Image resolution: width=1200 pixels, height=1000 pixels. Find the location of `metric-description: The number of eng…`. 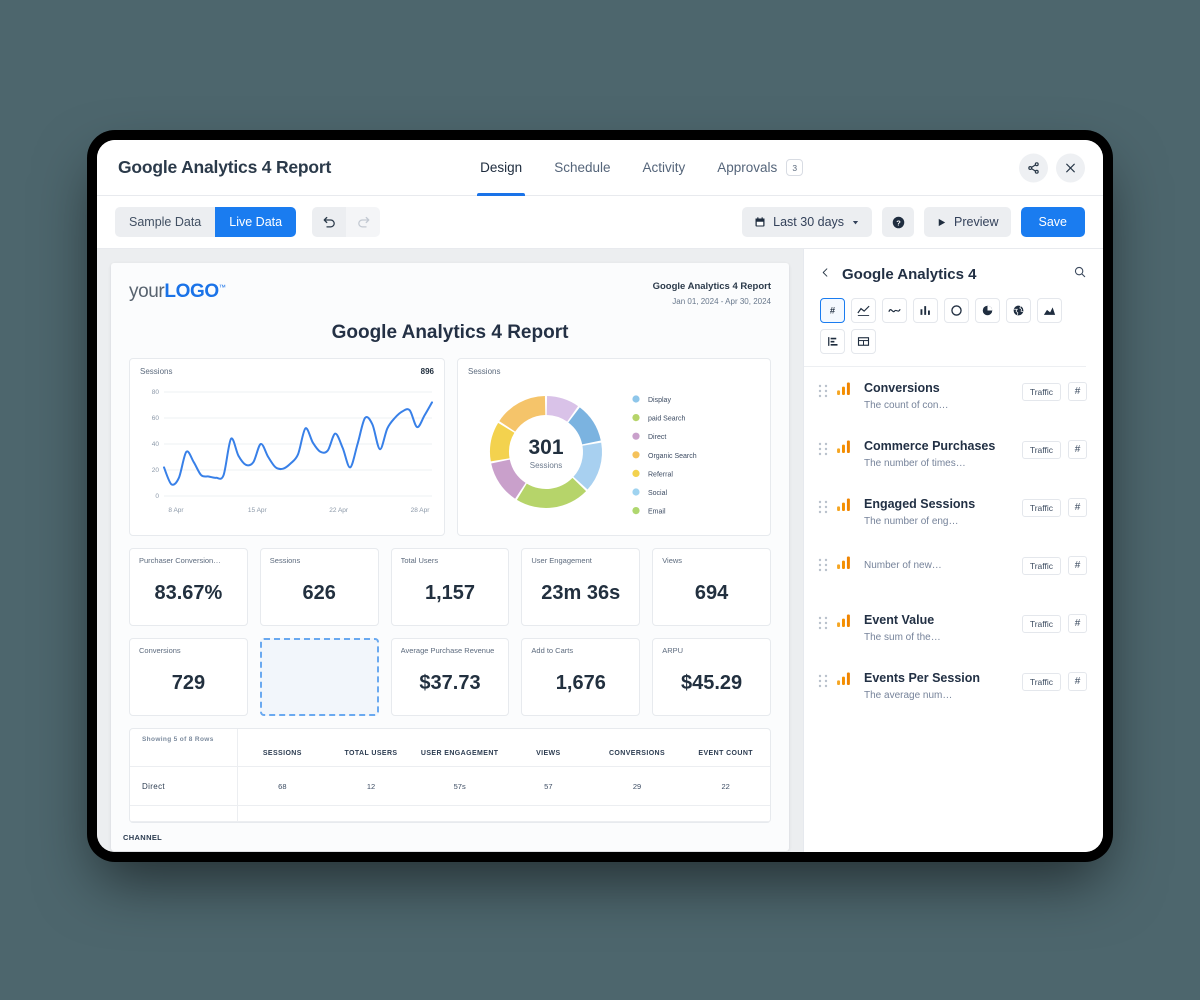

metric-description: The number of eng… is located at coordinates (911, 521).